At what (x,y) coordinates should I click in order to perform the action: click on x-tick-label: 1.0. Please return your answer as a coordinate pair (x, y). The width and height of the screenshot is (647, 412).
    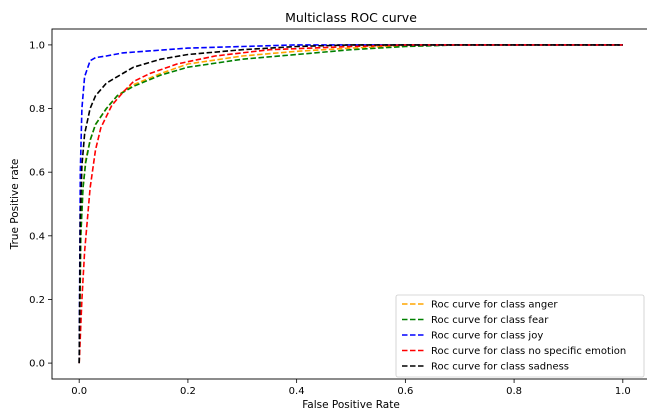
    Looking at the image, I should click on (623, 391).